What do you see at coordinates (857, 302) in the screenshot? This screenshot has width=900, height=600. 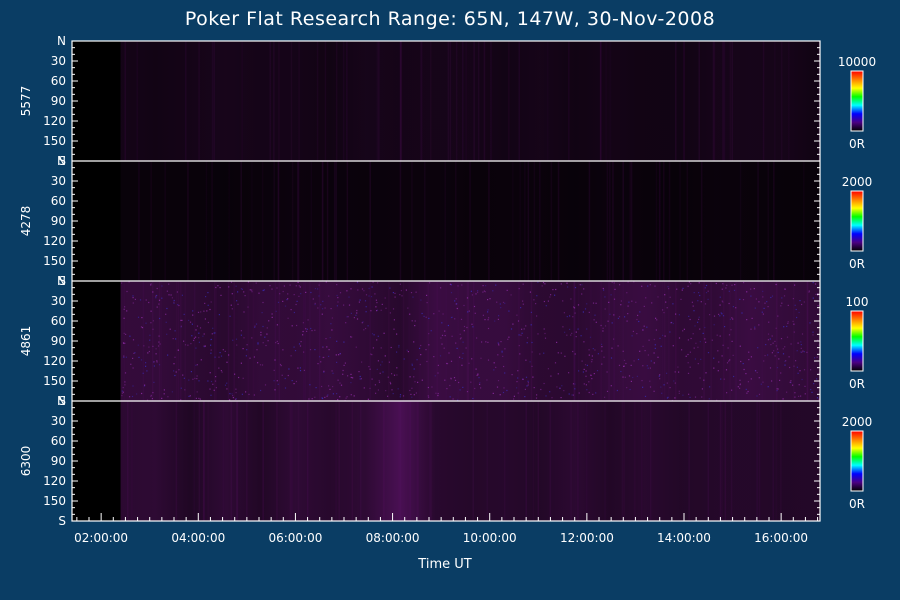 I see `colorbar-max-label: 100` at bounding box center [857, 302].